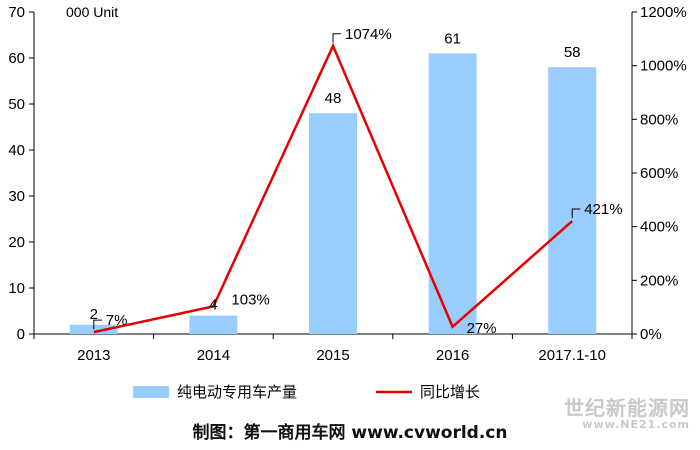  I want to click on right-tick-label: 1200%, so click(663, 12).